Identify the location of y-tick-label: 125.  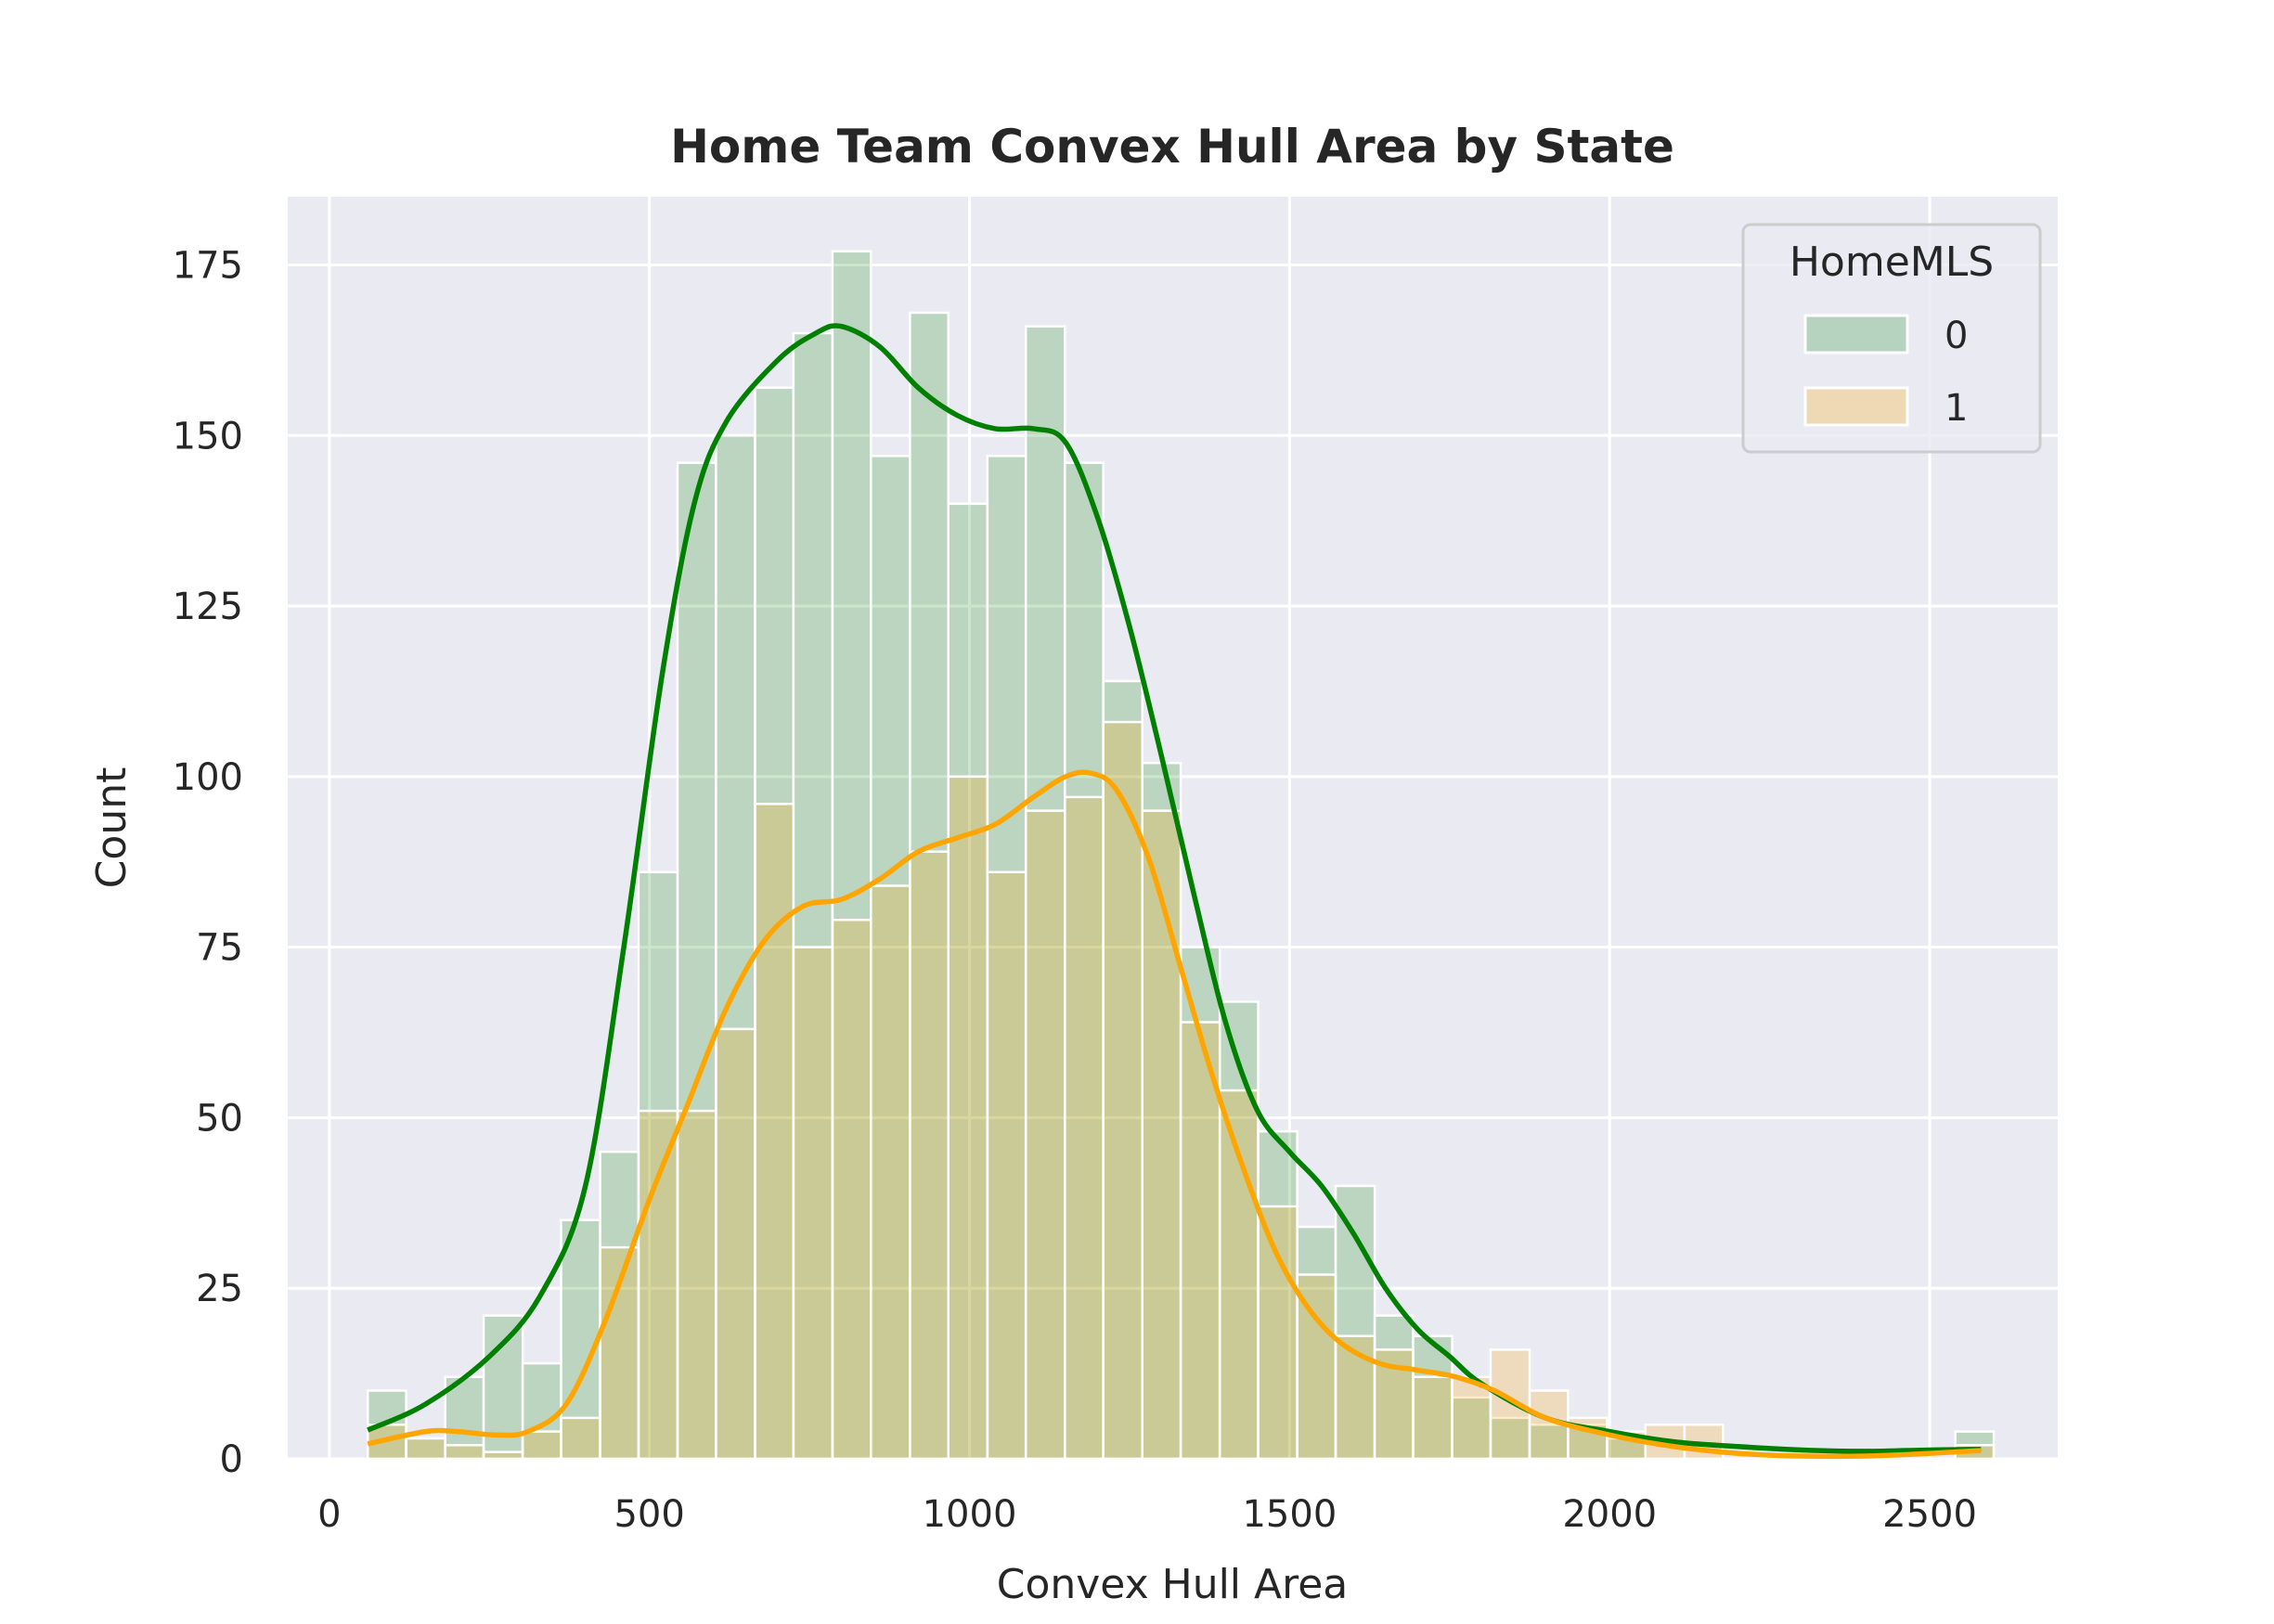
(208, 607).